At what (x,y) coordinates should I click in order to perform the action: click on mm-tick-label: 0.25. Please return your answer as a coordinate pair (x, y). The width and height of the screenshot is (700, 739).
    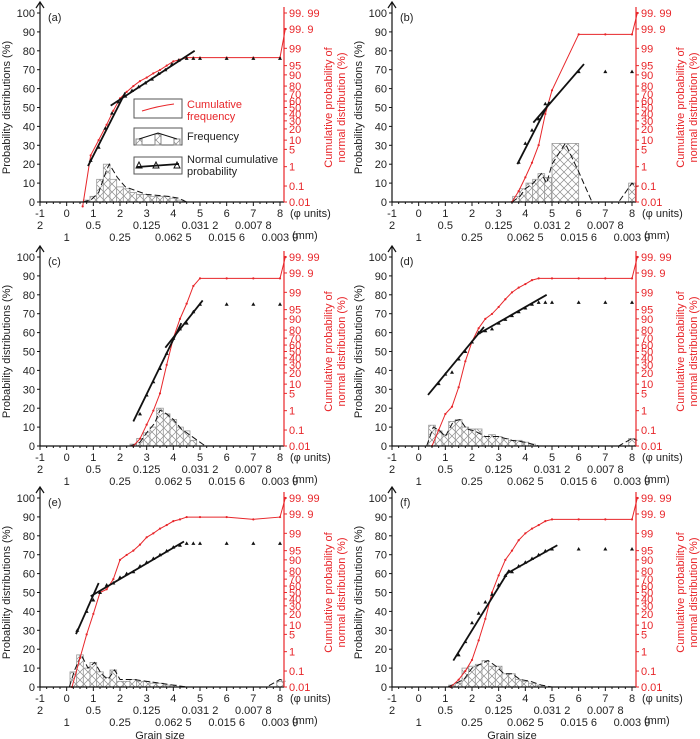
    Looking at the image, I should click on (471, 482).